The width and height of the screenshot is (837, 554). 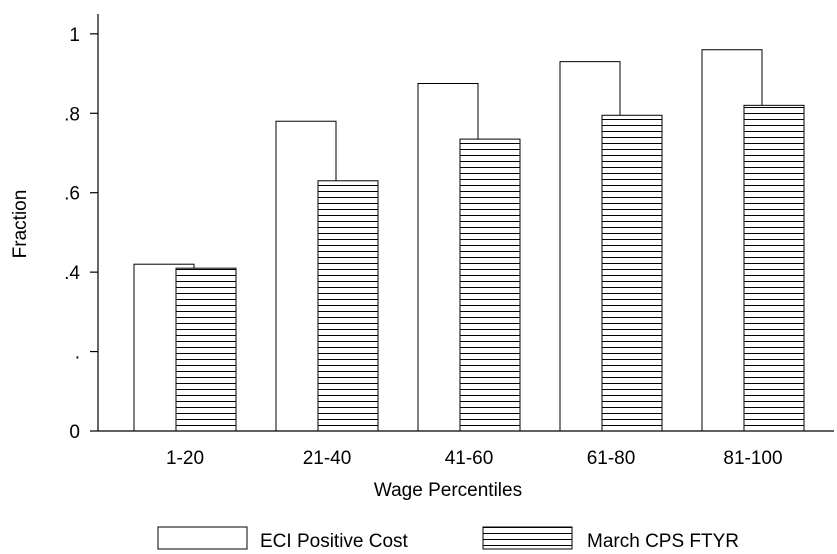 What do you see at coordinates (448, 490) in the screenshot?
I see `x-axis-label: Wage Percentiles` at bounding box center [448, 490].